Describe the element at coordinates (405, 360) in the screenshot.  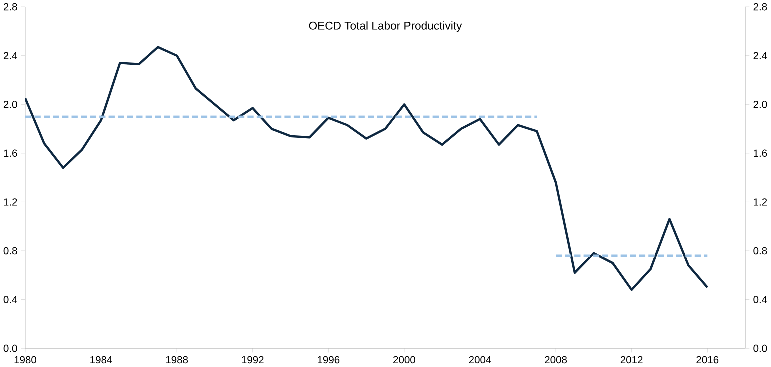
I see `x-tick-label: 2000` at that location.